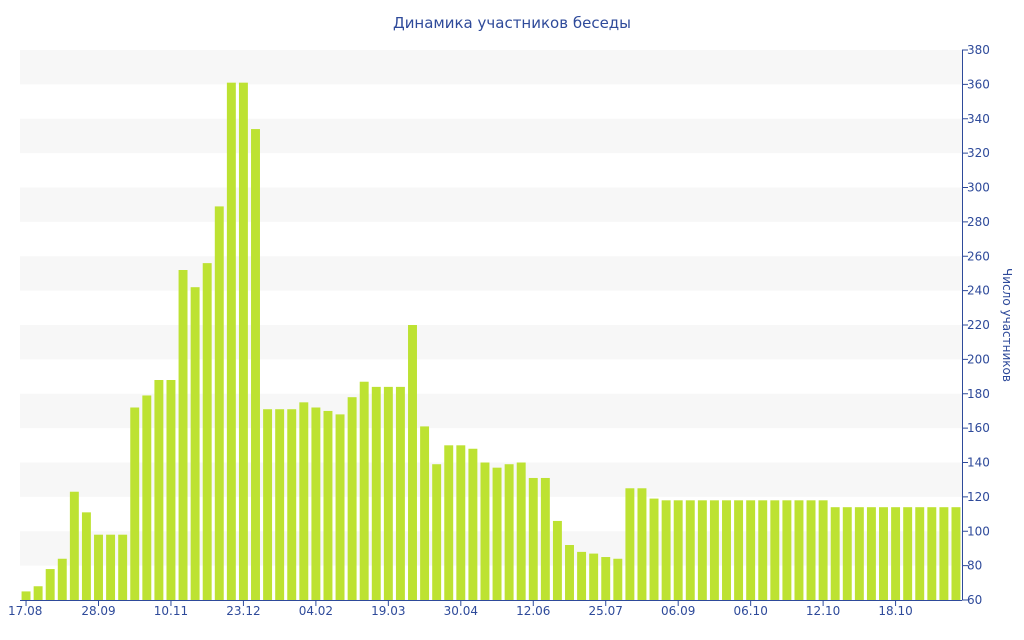 The image size is (1024, 640). What do you see at coordinates (978, 222) in the screenshot?
I see `y-tick-label: 280` at bounding box center [978, 222].